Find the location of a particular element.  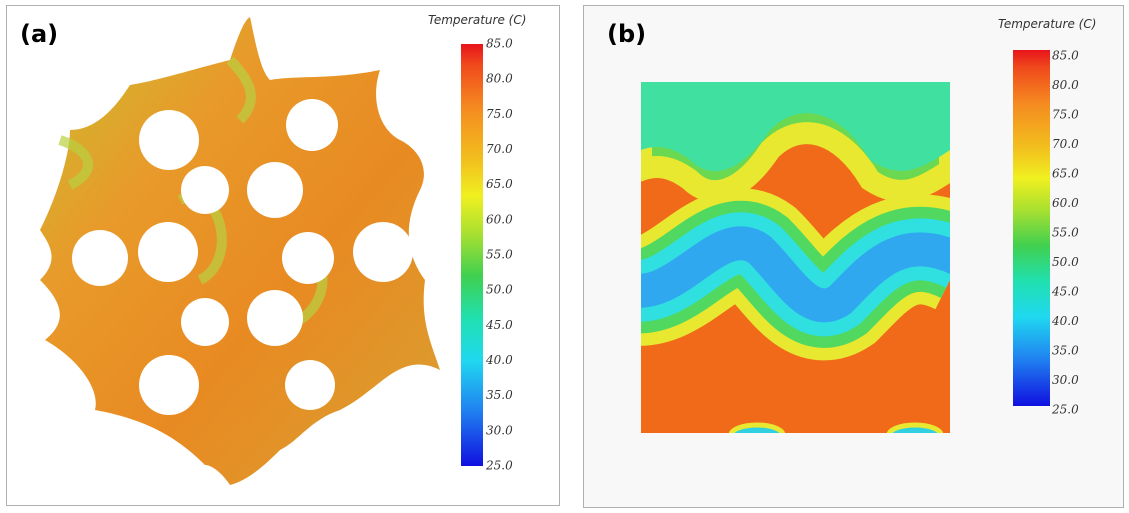

panel-label: (a) is located at coordinates (39, 34).